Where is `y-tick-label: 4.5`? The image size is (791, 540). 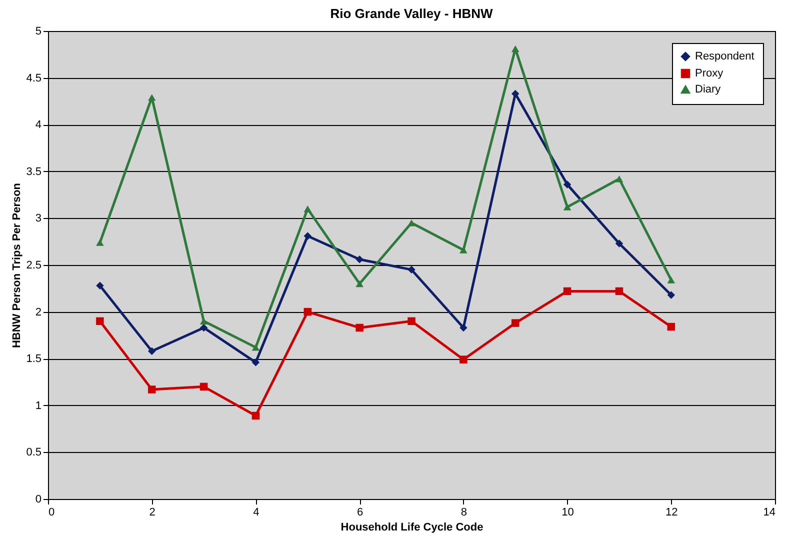
y-tick-label: 4.5 is located at coordinates (34, 78).